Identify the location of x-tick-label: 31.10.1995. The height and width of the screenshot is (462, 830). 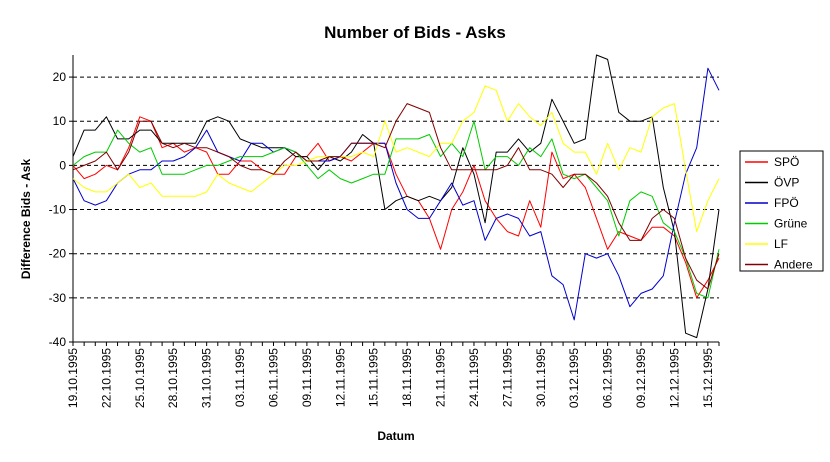
(207, 378).